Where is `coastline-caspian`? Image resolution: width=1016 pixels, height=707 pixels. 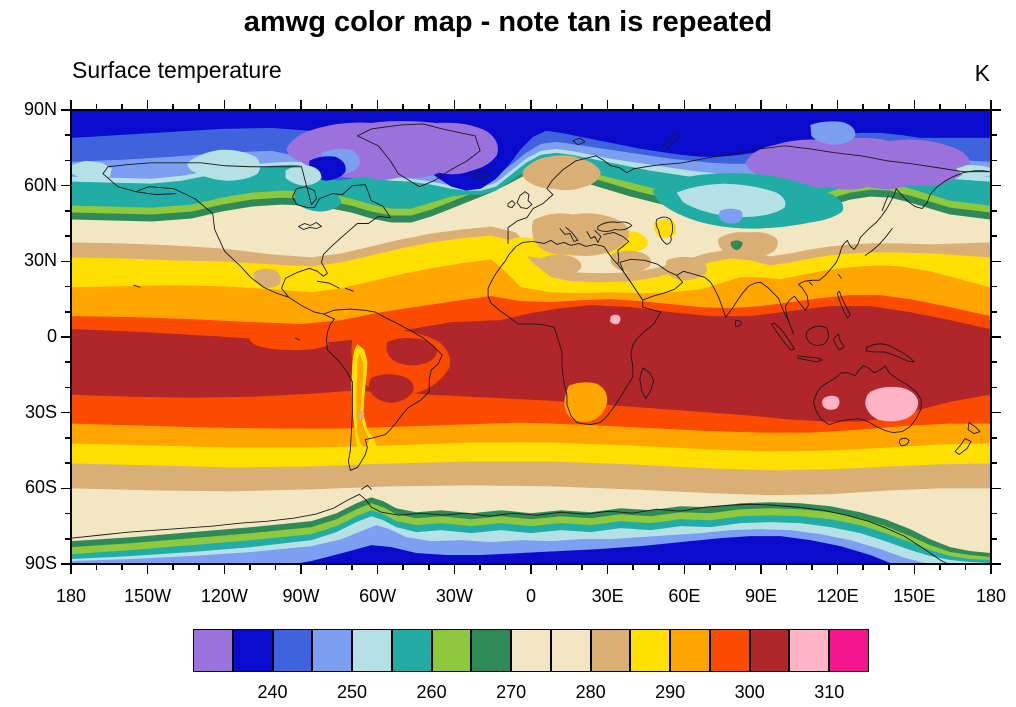 coastline-caspian is located at coordinates (664, 230).